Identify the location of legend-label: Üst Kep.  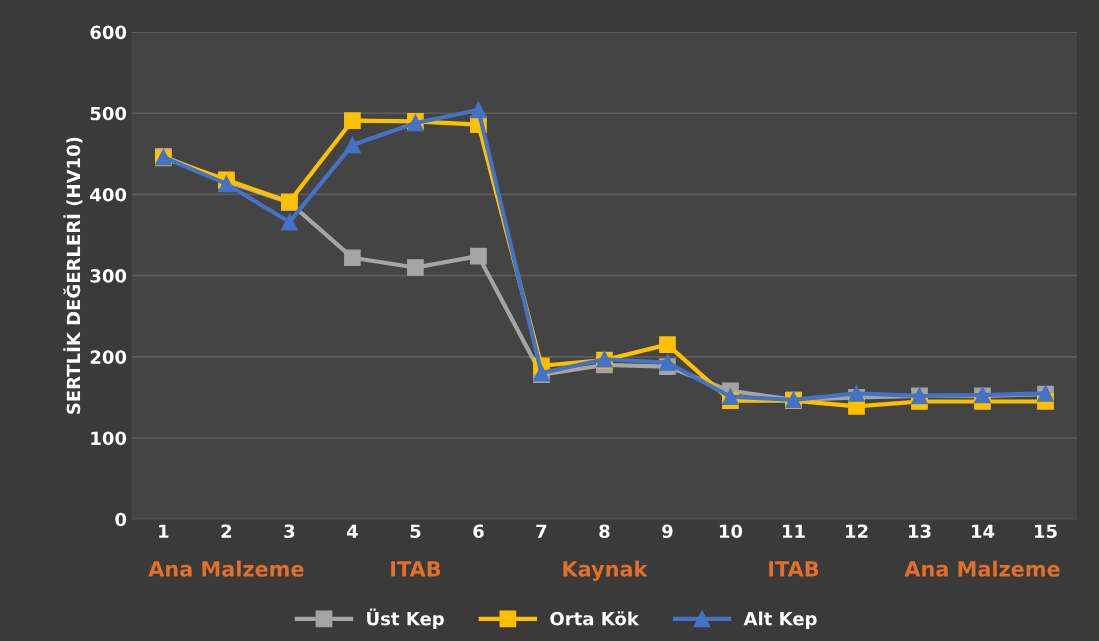
(405, 618).